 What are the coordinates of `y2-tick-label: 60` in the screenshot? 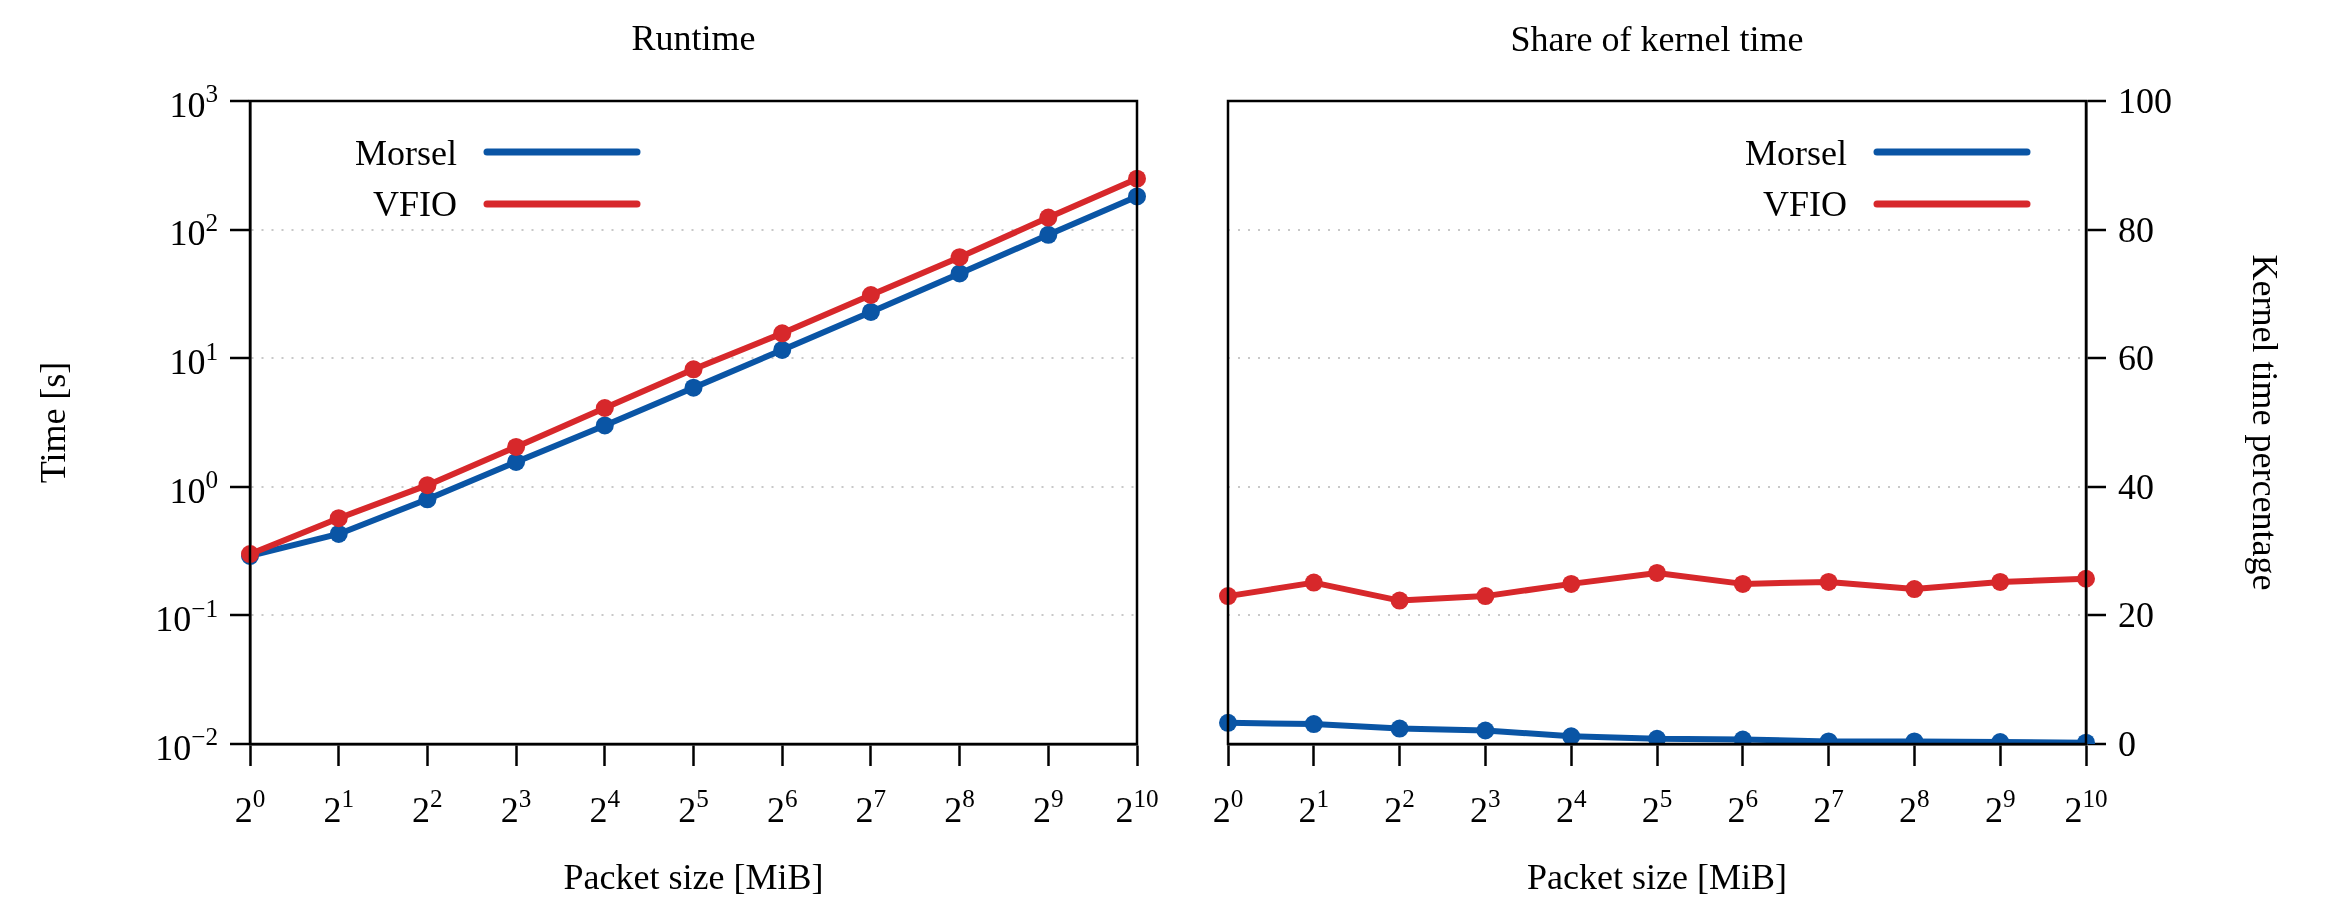 It's located at (2136, 358).